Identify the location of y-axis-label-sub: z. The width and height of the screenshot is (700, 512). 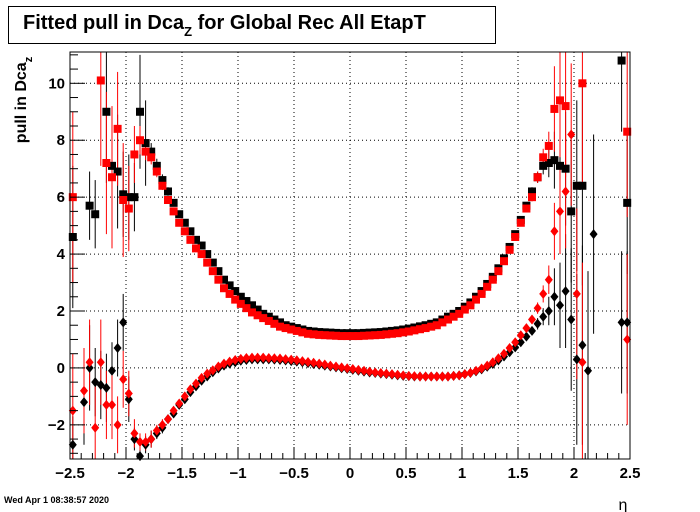
(29, 59).